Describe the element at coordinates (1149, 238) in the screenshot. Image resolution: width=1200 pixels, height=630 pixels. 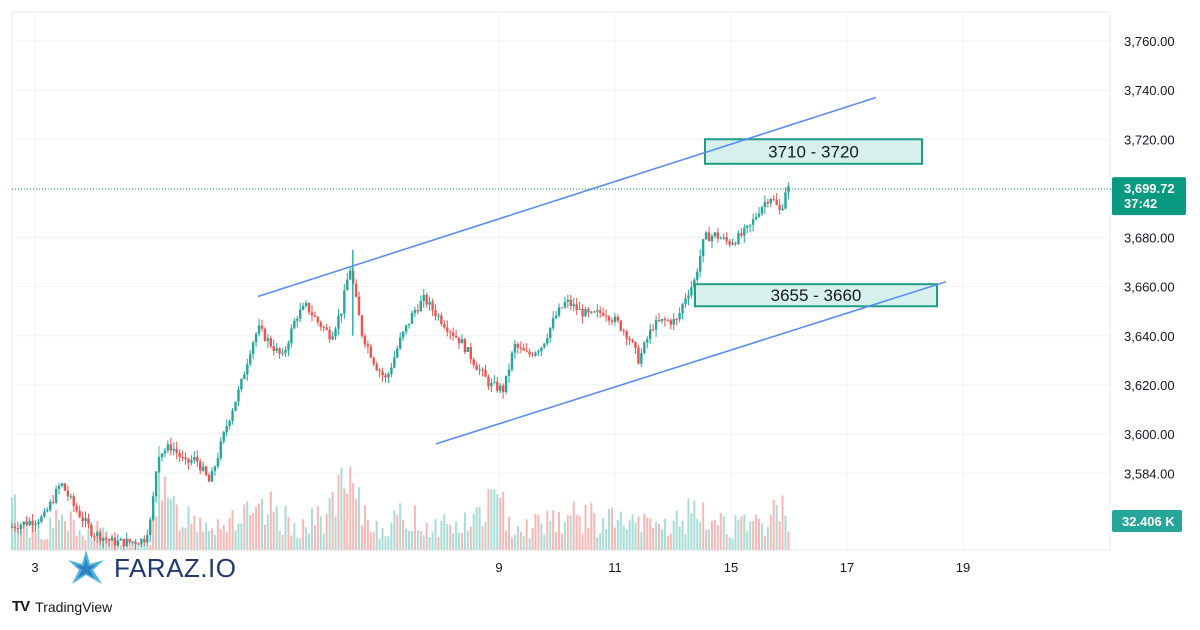
I see `price-tick-label: 3,680.00` at that location.